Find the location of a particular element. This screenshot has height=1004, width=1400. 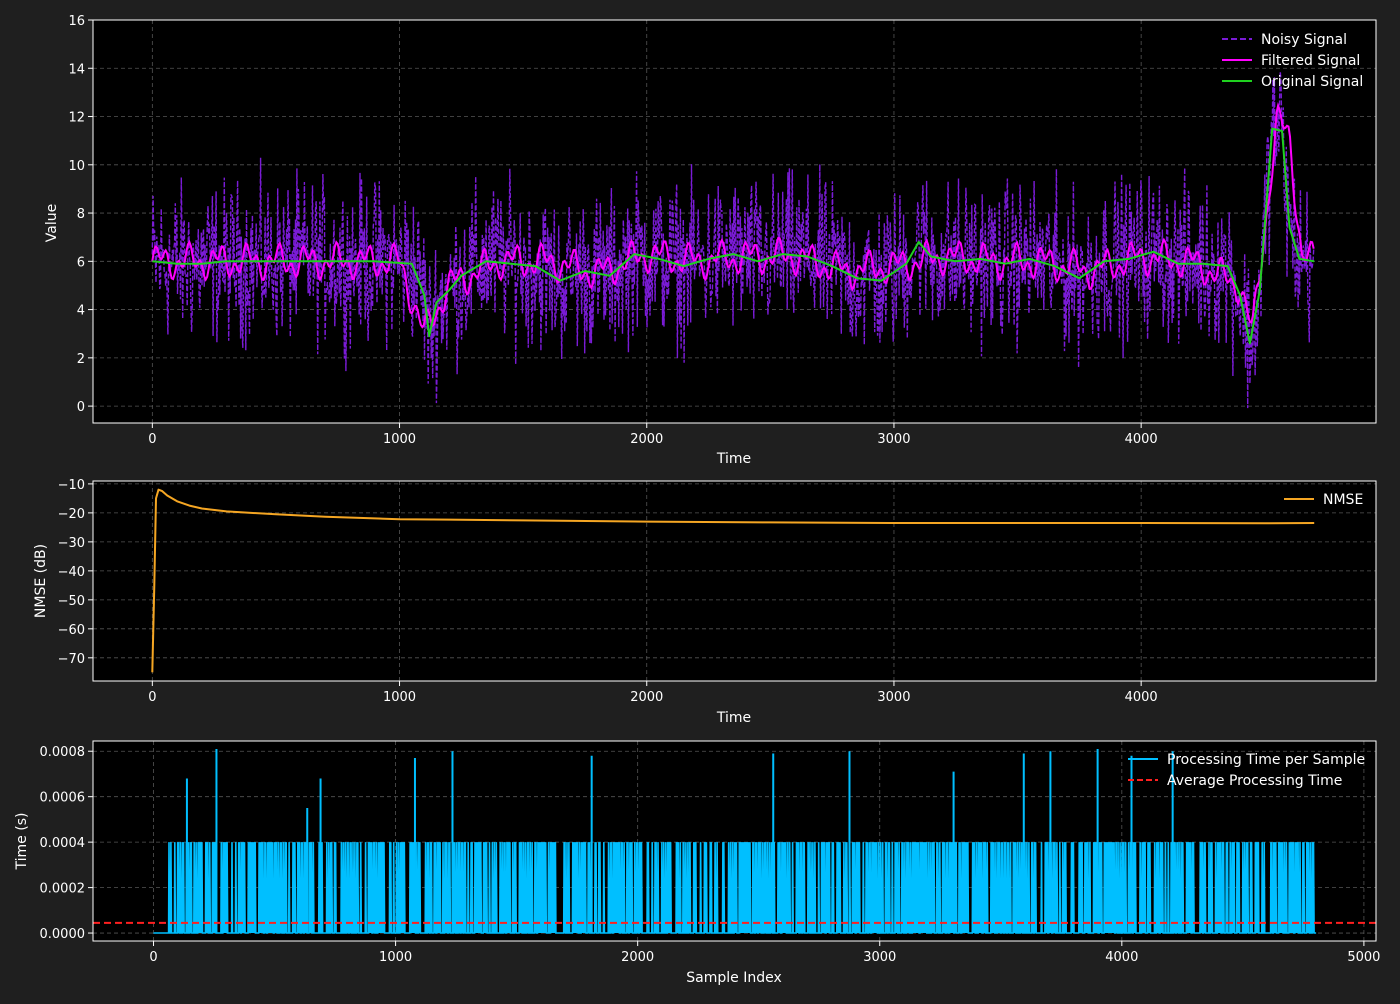

y-tick-label: 8 is located at coordinates (81, 214).